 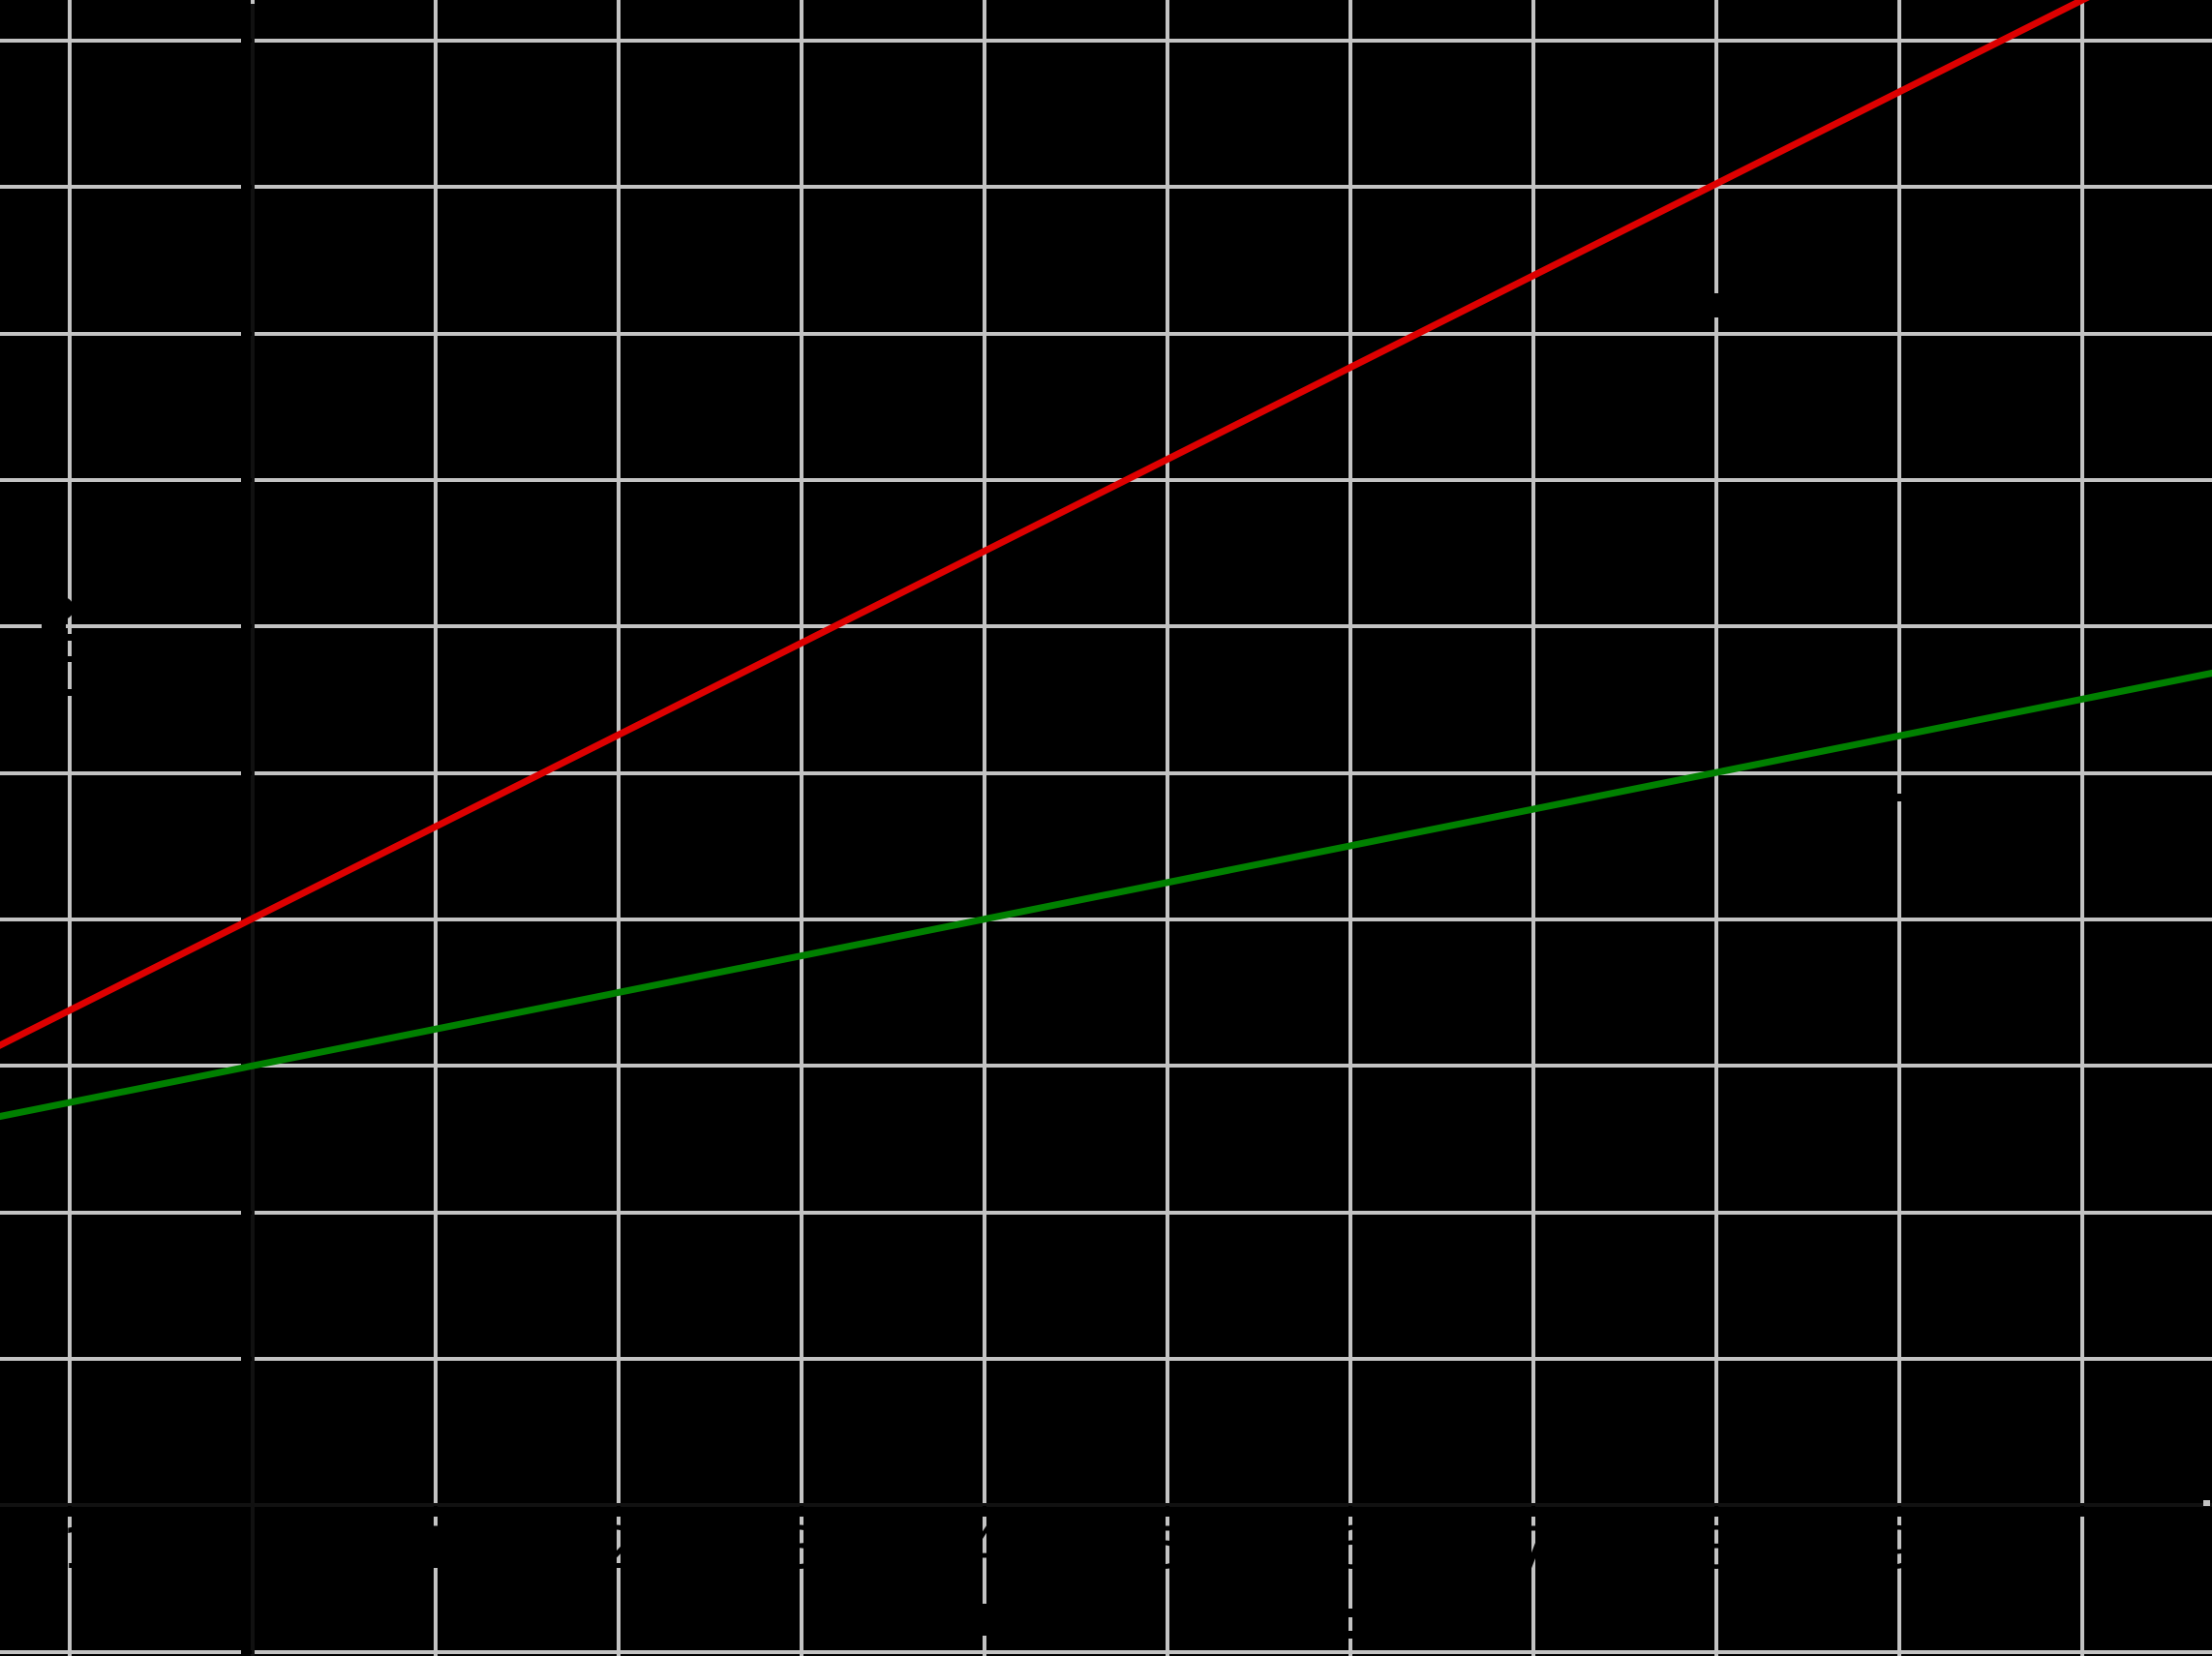 What do you see at coordinates (253, 830) in the screenshot?
I see `y-axis` at bounding box center [253, 830].